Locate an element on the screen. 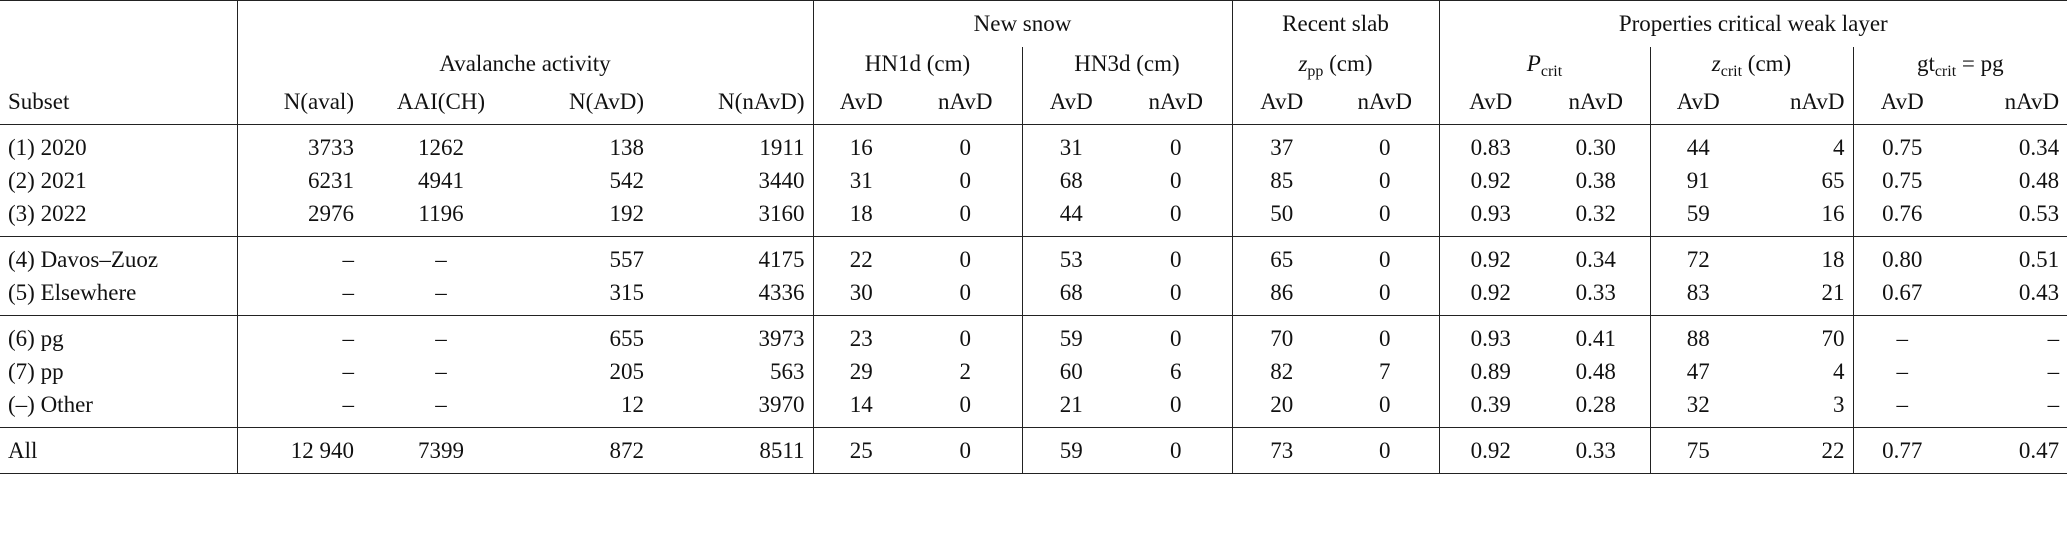 Image resolution: width=2067 pixels, height=545 pixels. sub-header: zcrit (cm) is located at coordinates (1751, 63).